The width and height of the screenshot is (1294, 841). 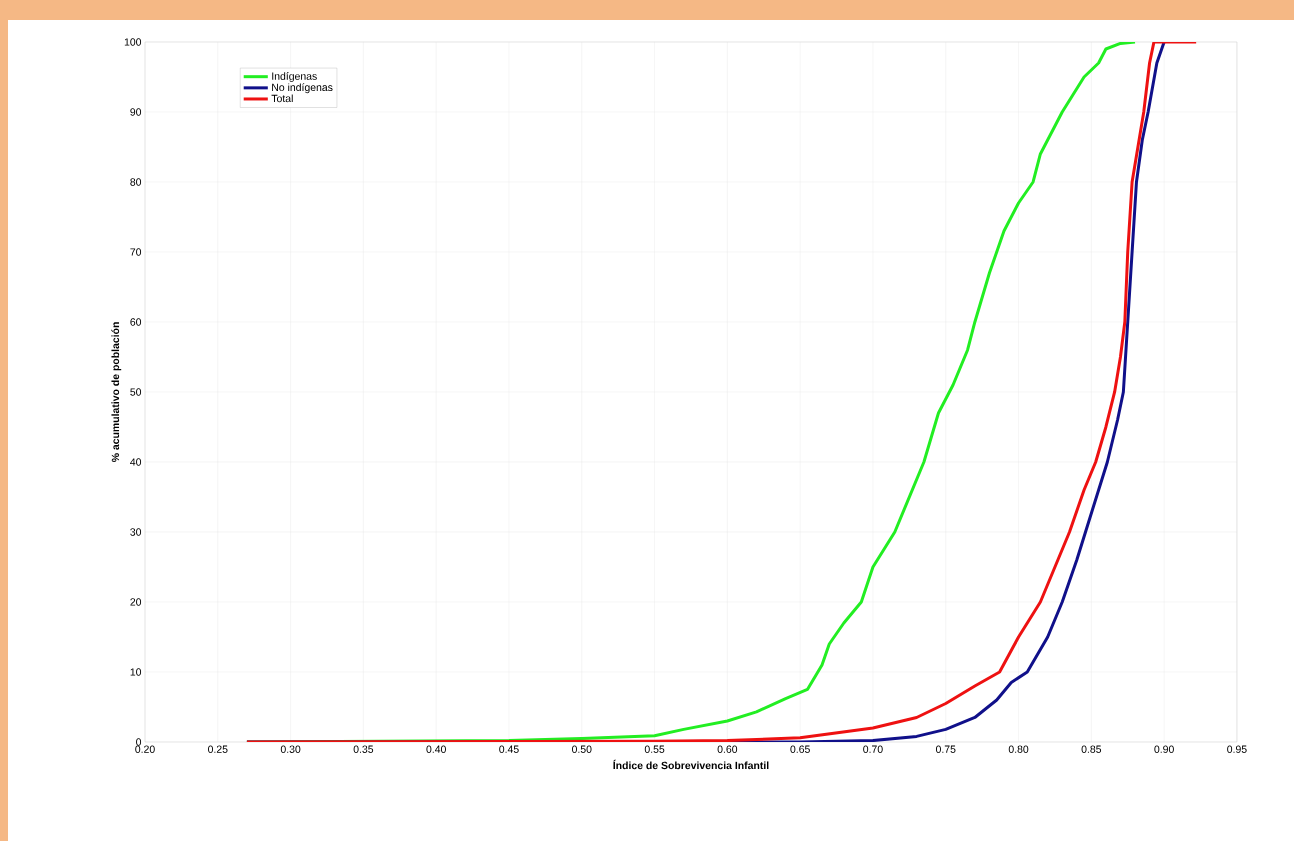 I want to click on y-tick-label: 20, so click(x=136, y=602).